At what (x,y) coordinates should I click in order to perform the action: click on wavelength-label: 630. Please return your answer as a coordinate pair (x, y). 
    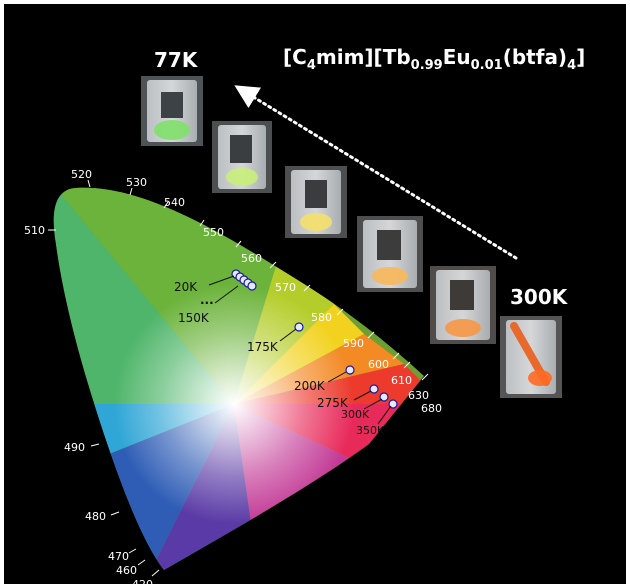
    Looking at the image, I should click on (418, 395).